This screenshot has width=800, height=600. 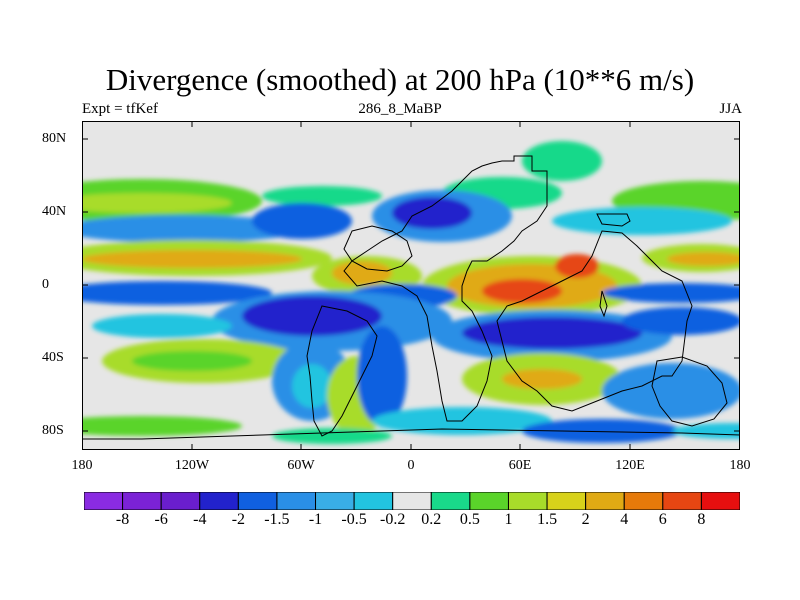 I want to click on australia-outline, so click(x=689, y=391).